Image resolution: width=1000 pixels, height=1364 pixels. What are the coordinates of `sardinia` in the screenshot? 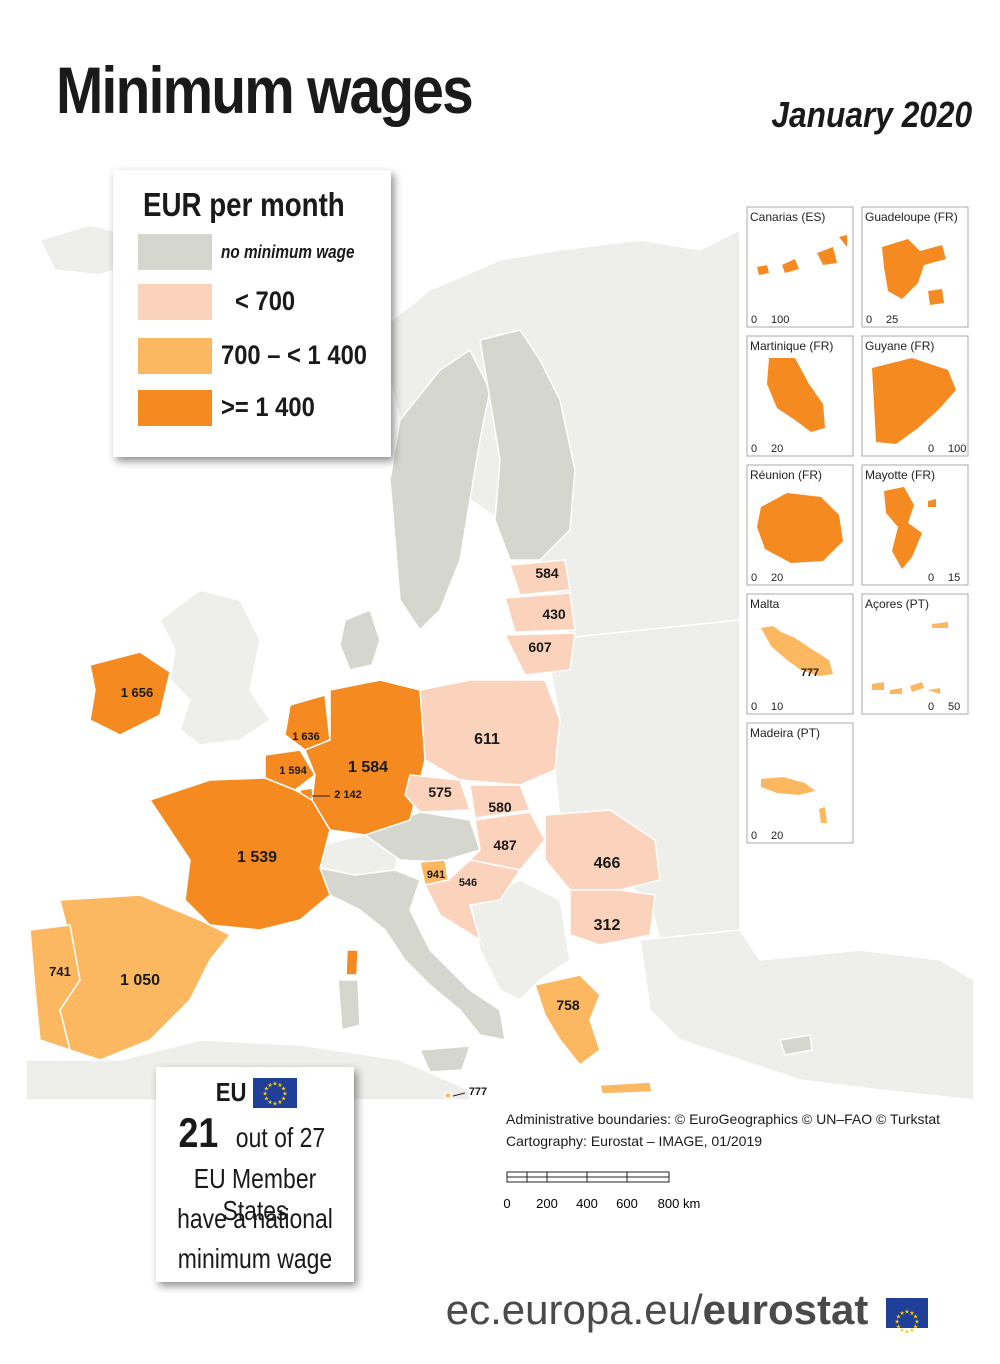 It's located at (349, 1005).